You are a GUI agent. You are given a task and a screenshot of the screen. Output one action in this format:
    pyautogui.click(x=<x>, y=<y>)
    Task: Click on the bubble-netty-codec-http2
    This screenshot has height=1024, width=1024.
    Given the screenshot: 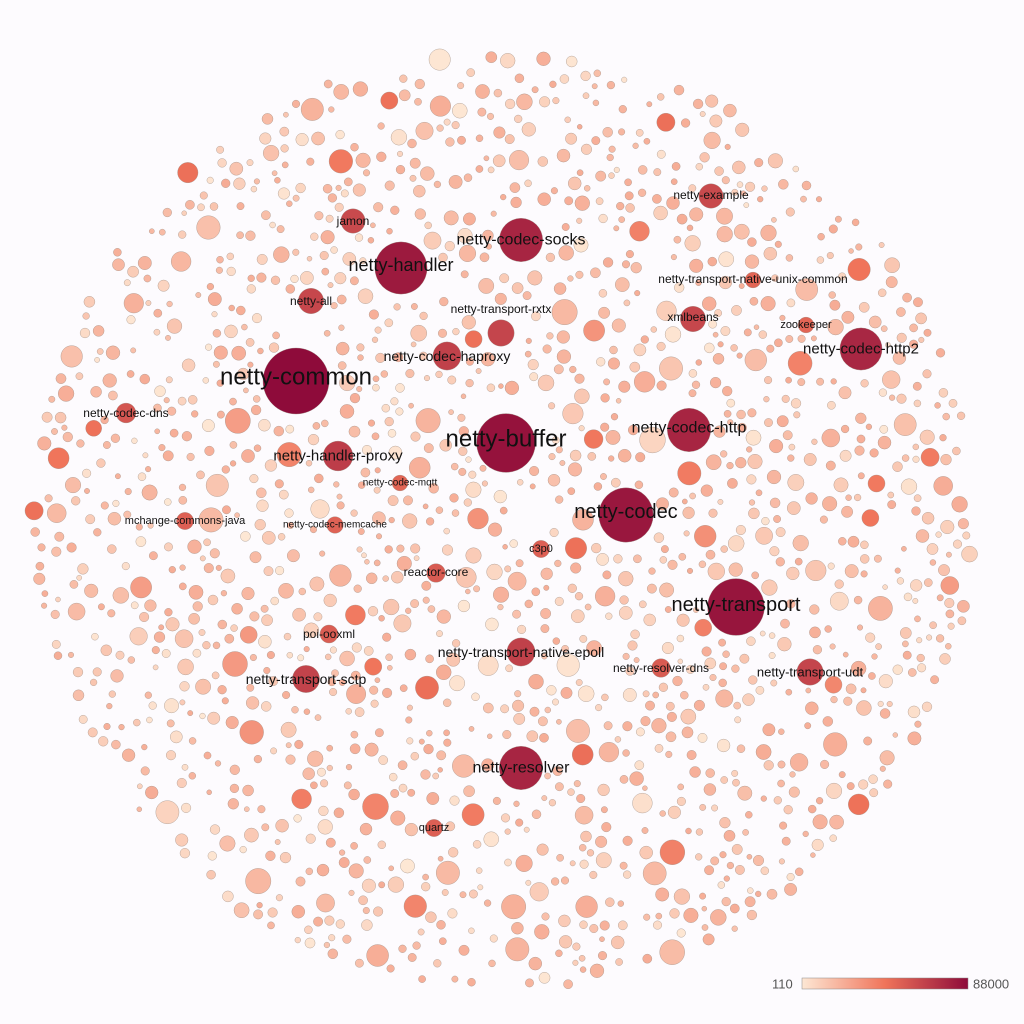 What is the action you would take?
    pyautogui.click(x=861, y=349)
    